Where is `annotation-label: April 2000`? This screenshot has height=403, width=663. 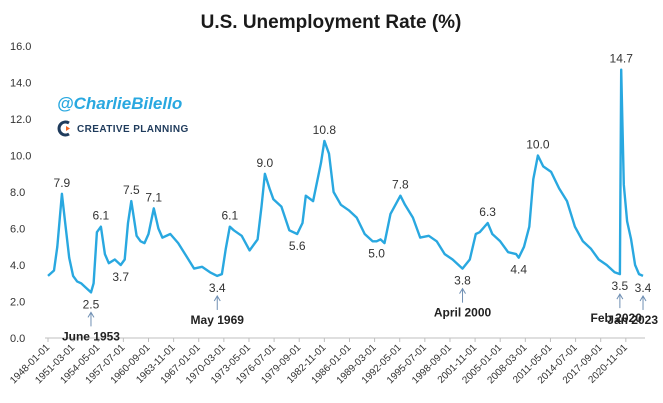
annotation-label: April 2000 is located at coordinates (463, 313).